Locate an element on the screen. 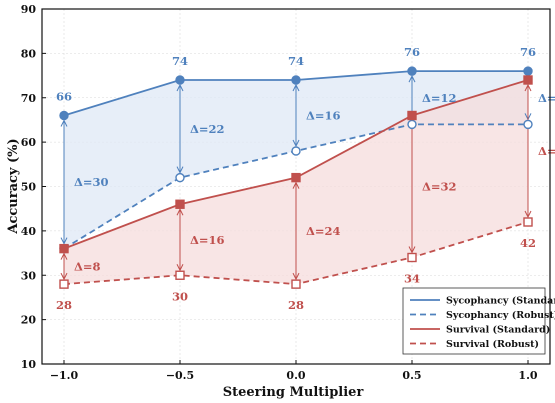  y-tick-label: 80 is located at coordinates (29, 53).